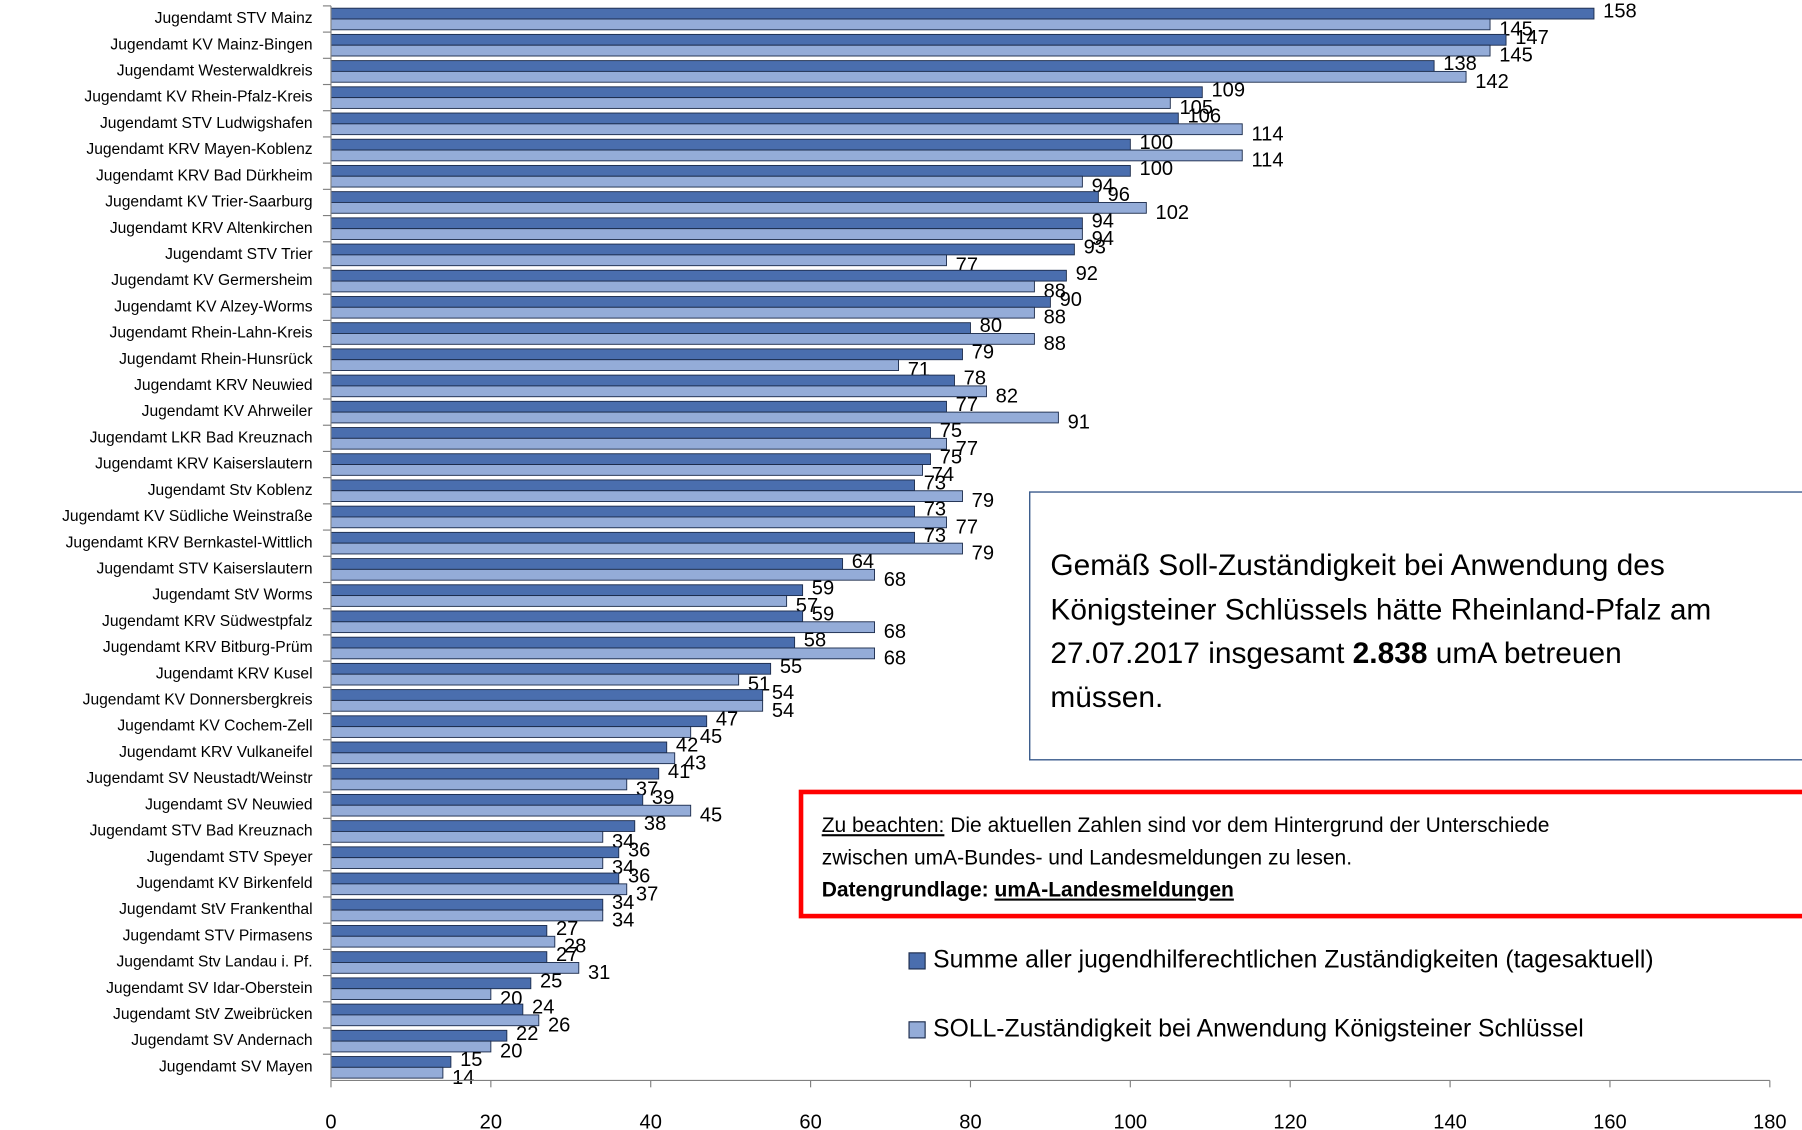  I want to click on data-label: 27, so click(567, 955).